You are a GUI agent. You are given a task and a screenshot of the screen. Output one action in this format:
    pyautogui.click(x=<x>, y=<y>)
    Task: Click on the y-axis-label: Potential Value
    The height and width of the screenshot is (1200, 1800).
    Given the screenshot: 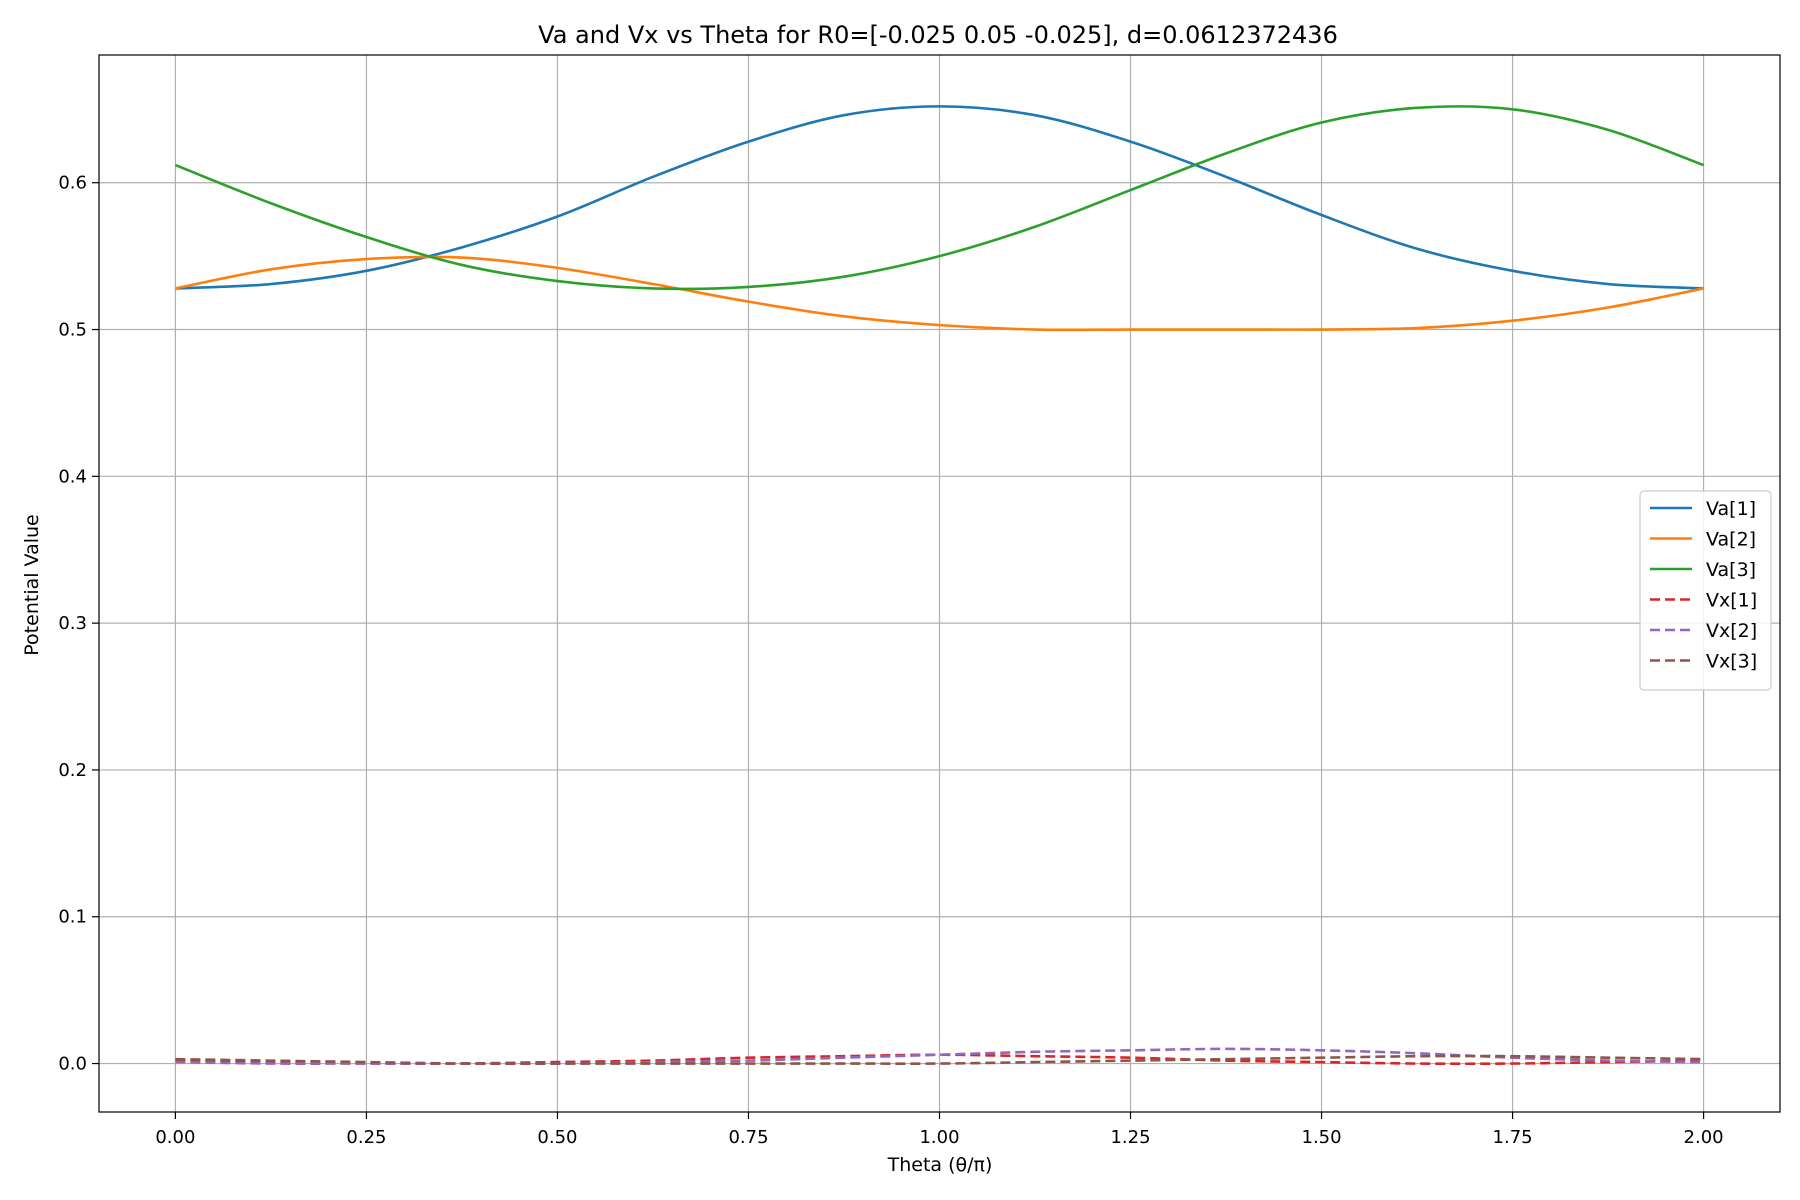 What is the action you would take?
    pyautogui.click(x=32, y=584)
    